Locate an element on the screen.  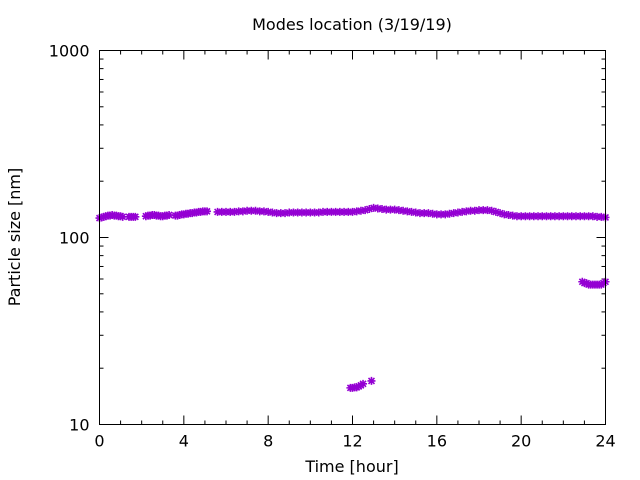
chart-title: Modes location (3/19/19) is located at coordinates (352, 24).